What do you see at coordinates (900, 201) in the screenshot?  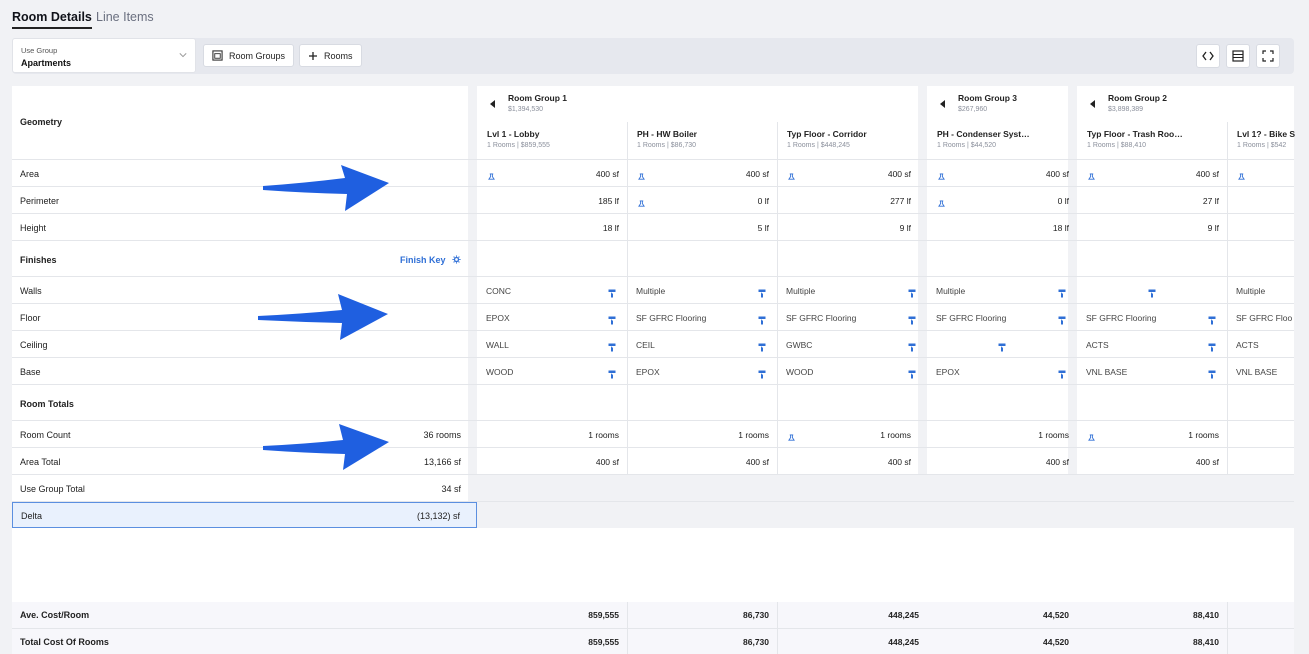 I see `cell-perimeter: 277 lf` at bounding box center [900, 201].